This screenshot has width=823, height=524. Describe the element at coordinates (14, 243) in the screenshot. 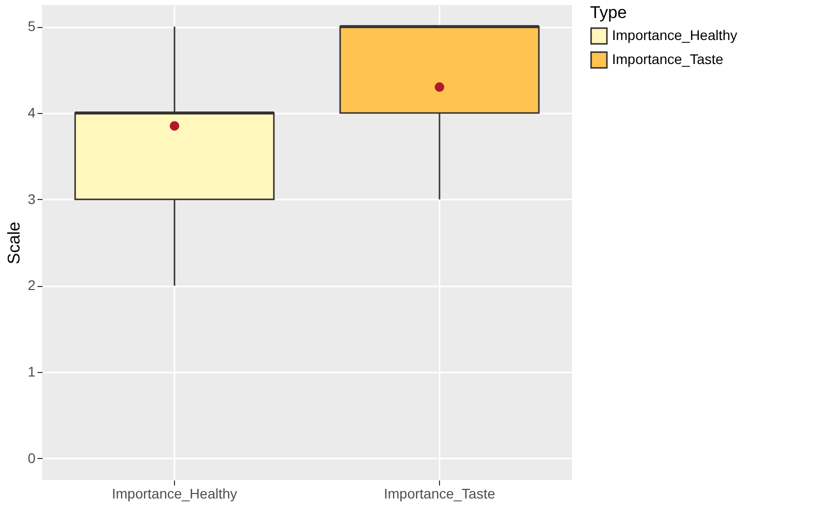

I see `y-axis-title: Scale` at that location.